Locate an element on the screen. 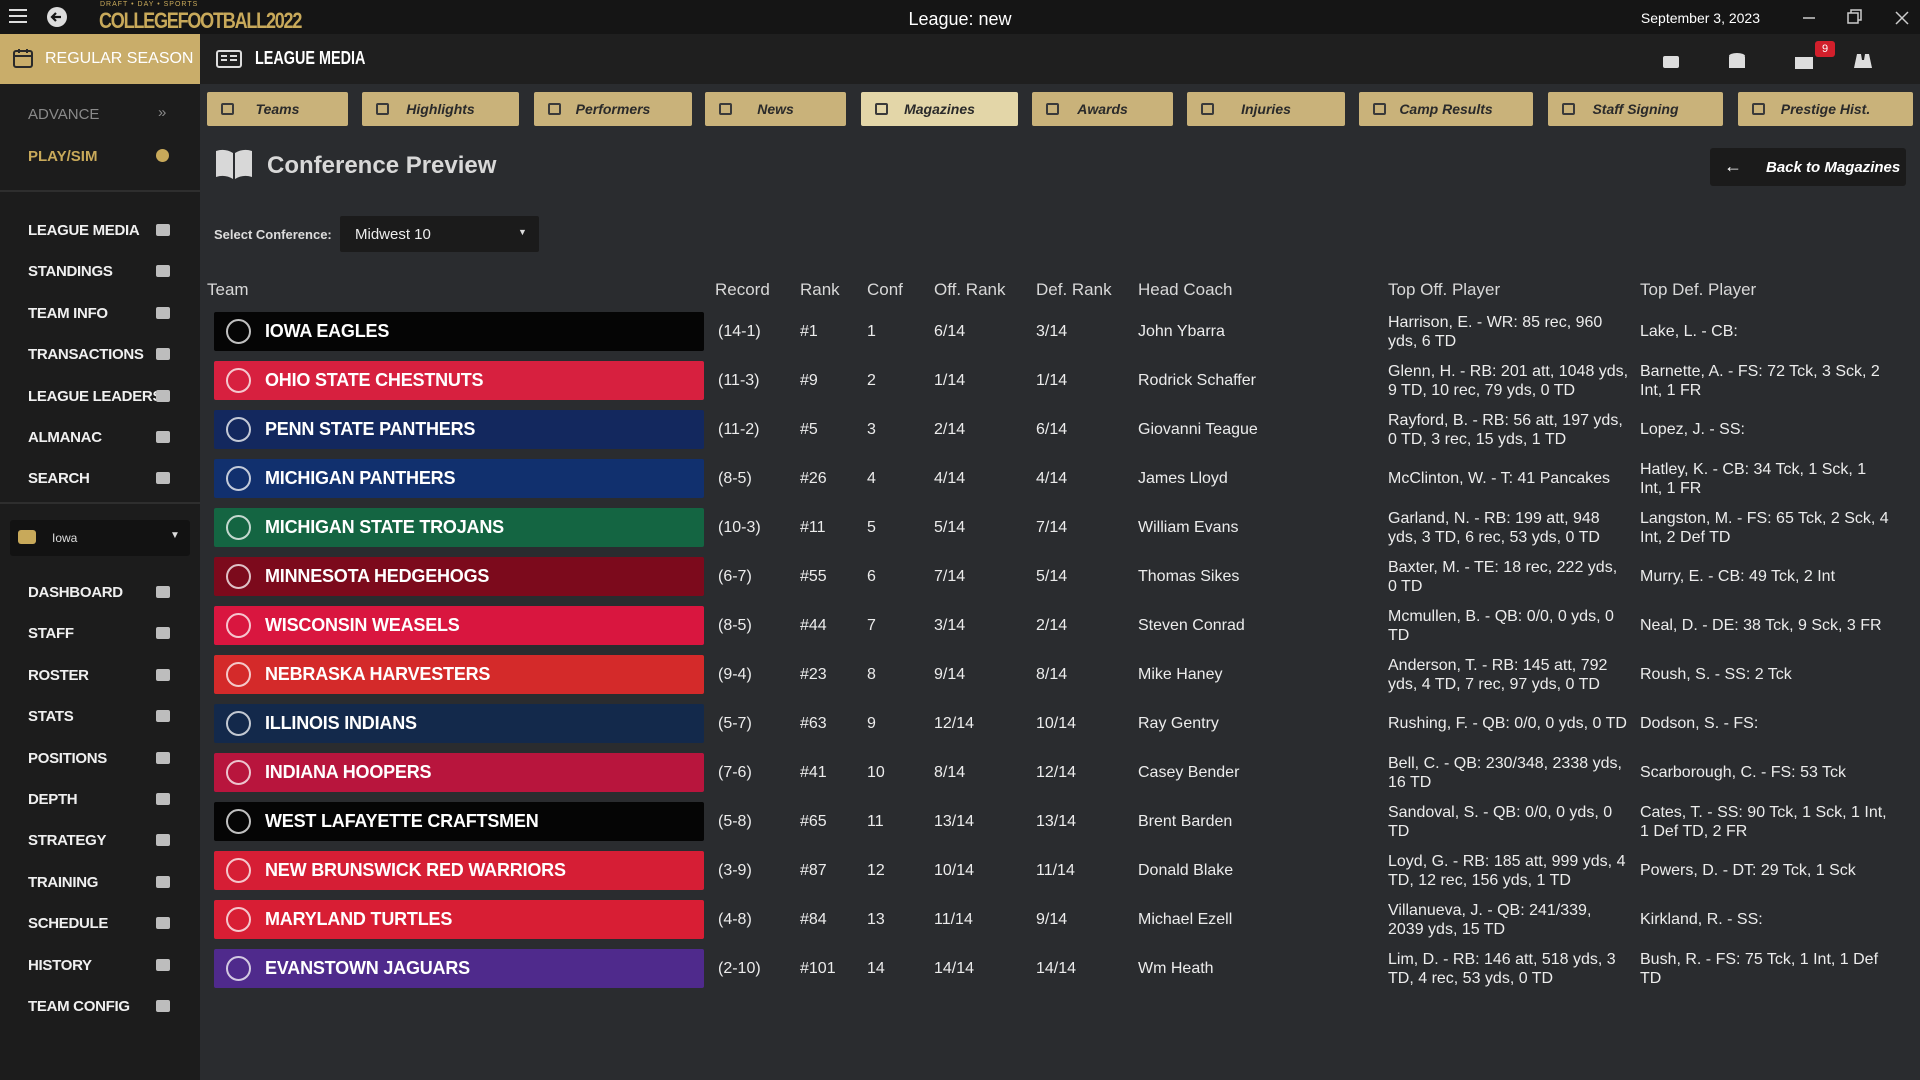 Image resolution: width=1920 pixels, height=1080 pixels. team-name: ILLINOIS INDIANS is located at coordinates (459, 723).